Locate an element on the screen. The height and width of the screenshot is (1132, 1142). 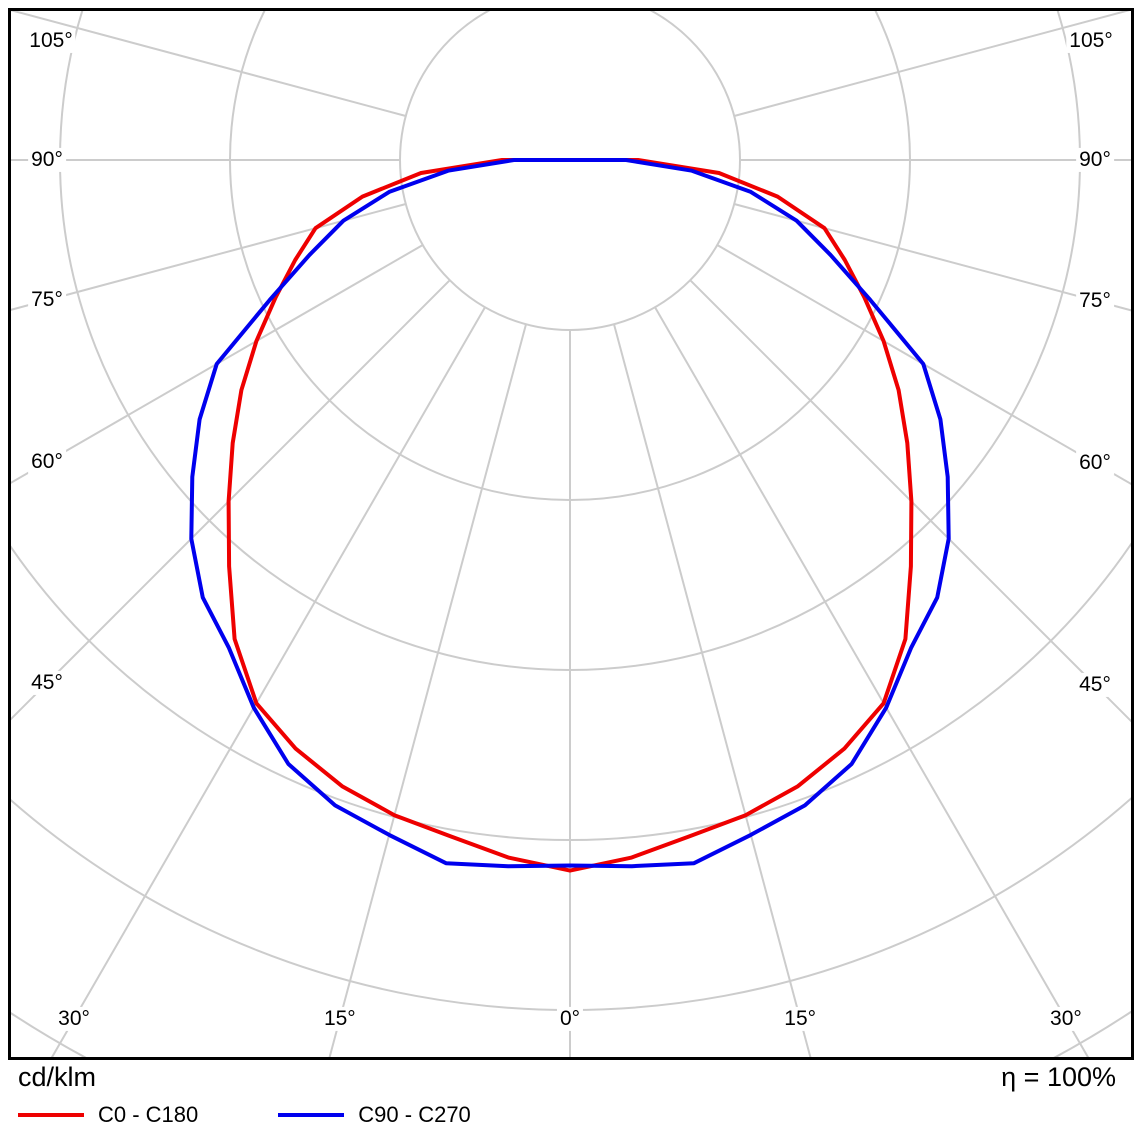
angle-label-15-left: 15° is located at coordinates (339, 1019).